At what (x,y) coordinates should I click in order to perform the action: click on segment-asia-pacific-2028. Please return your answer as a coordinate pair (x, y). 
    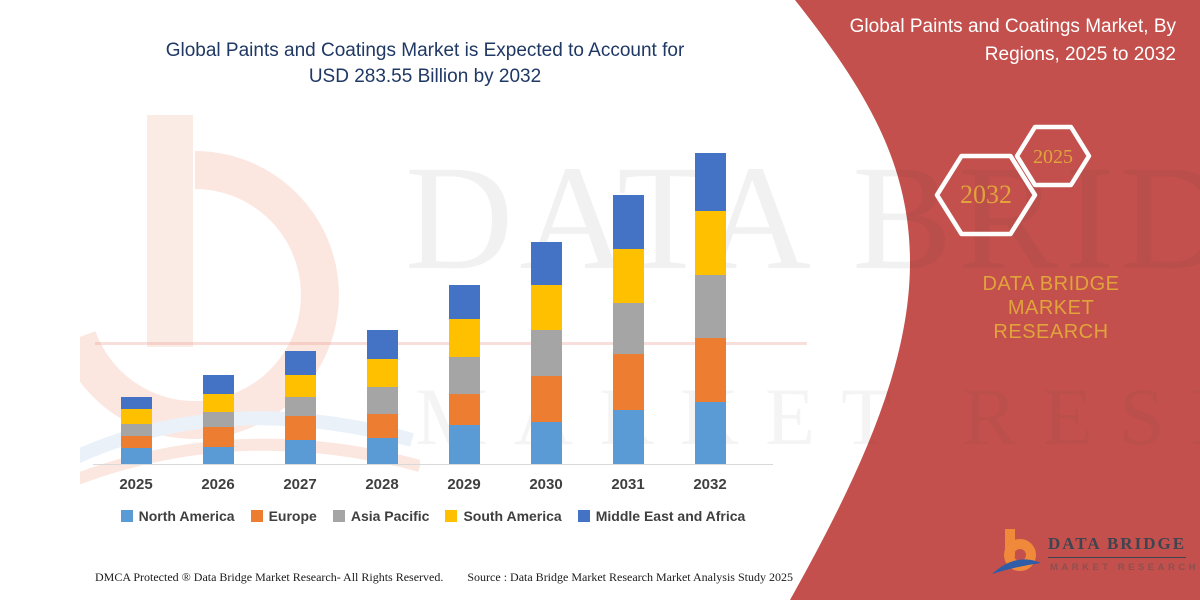
    Looking at the image, I should click on (382, 400).